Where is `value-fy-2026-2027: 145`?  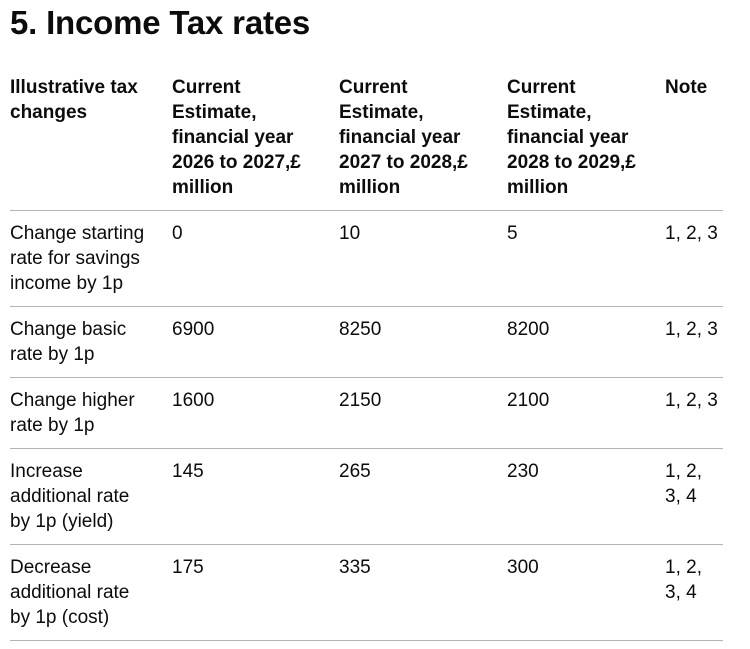 value-fy-2026-2027: 145 is located at coordinates (255, 496).